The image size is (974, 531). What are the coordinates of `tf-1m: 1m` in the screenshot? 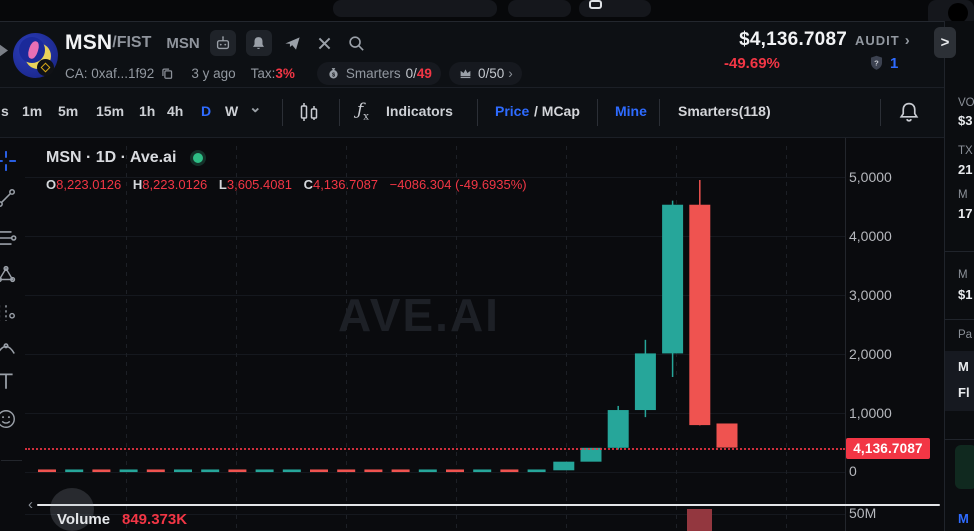 It's located at (32, 111).